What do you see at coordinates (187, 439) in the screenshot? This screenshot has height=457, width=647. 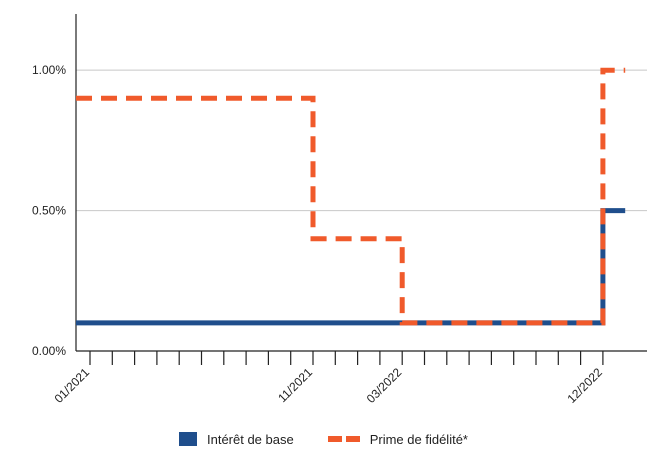 I see `legend-swatch-solid` at bounding box center [187, 439].